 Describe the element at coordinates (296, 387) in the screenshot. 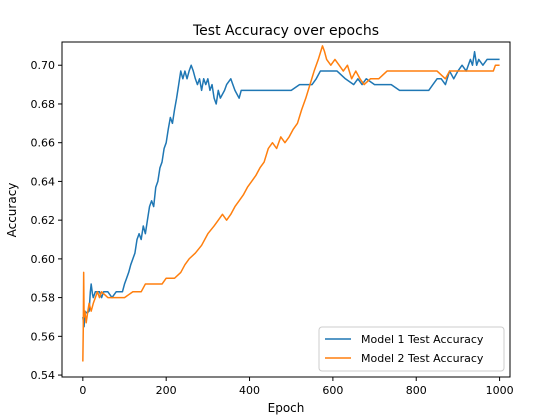

I see `x-axis: 0 200 400 600 800 1000` at that location.